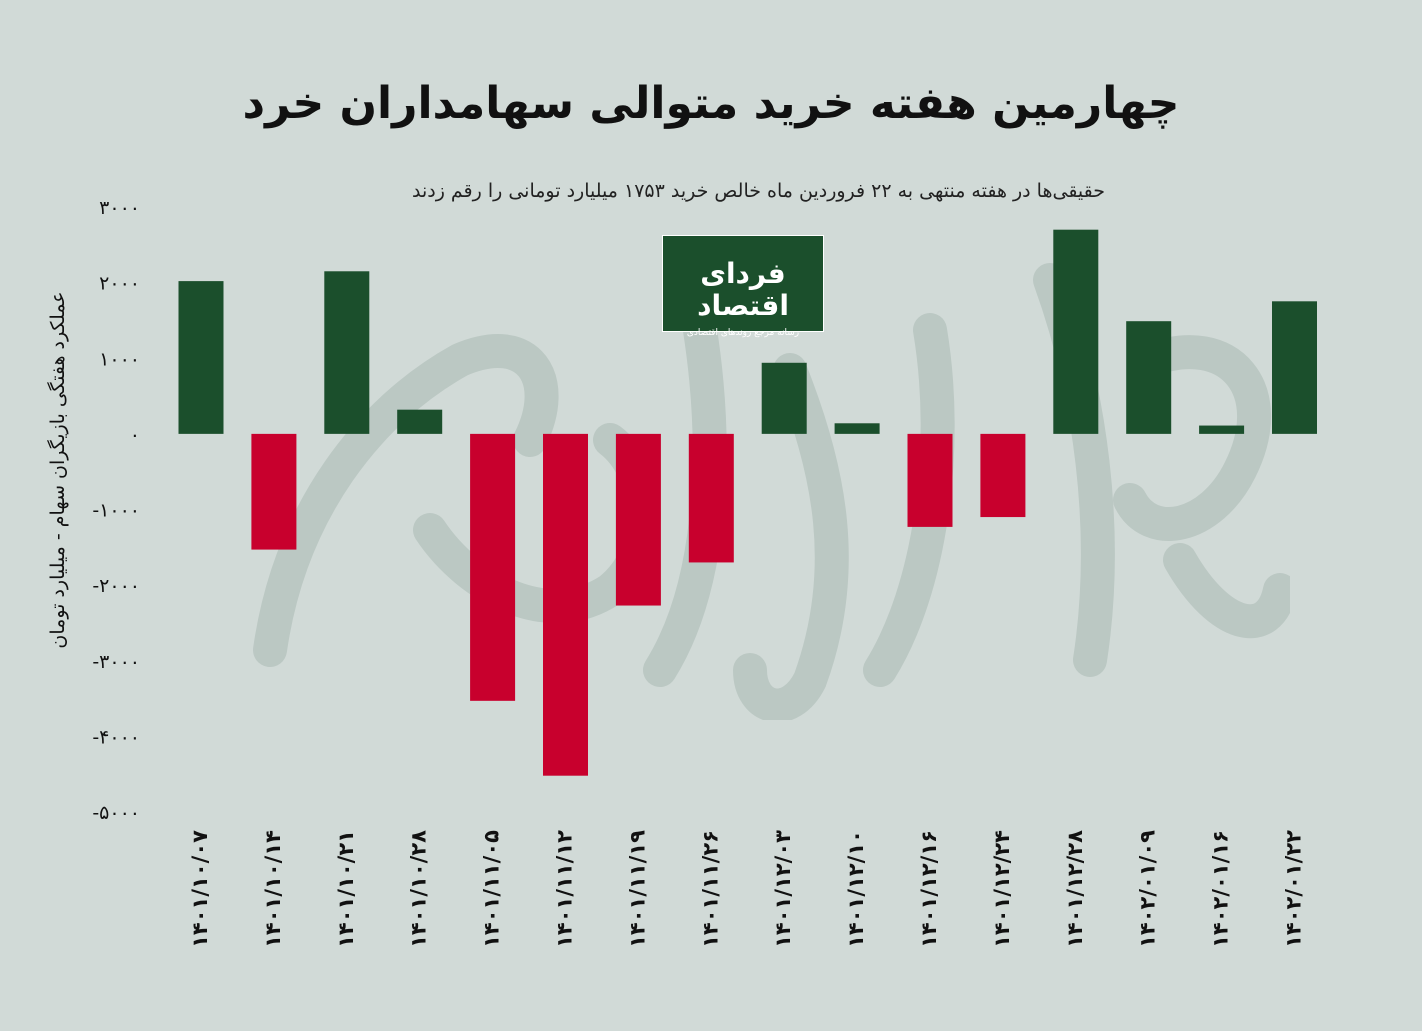 The width and height of the screenshot is (1422, 1031). Describe the element at coordinates (856, 889) in the screenshot. I see `x-tick-label: ۱۴۰۱/۱۲/۱۰` at that location.